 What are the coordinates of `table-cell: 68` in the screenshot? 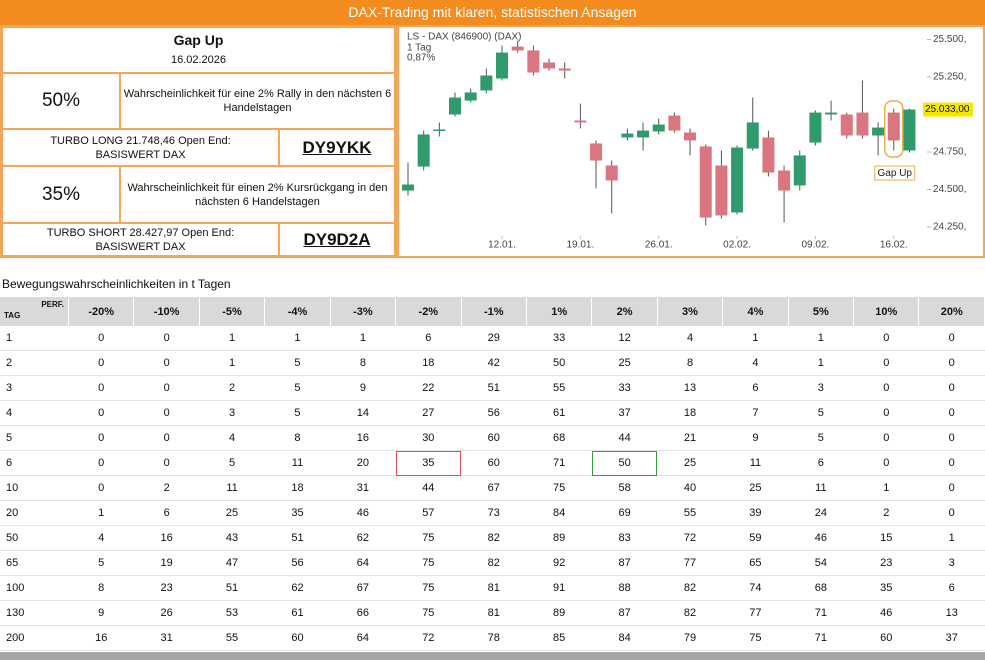 It's located at (559, 438).